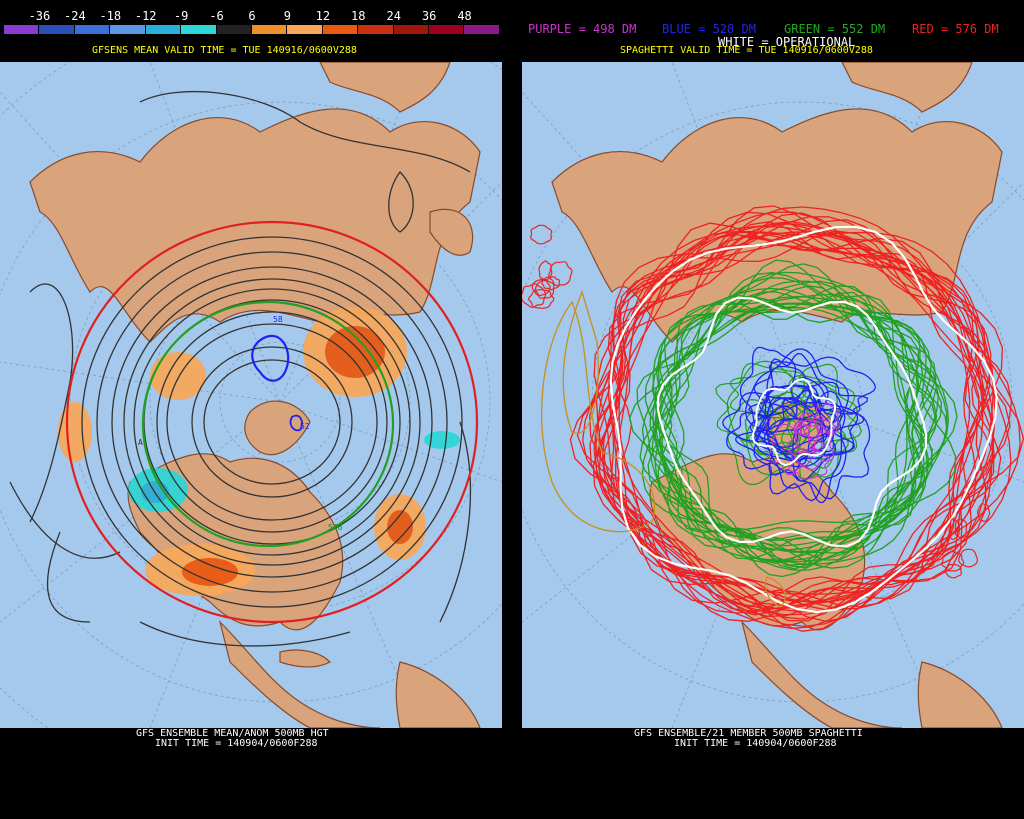 The height and width of the screenshot is (819, 1024). I want to click on colorbar-tick-label: 18, so click(358, 16).